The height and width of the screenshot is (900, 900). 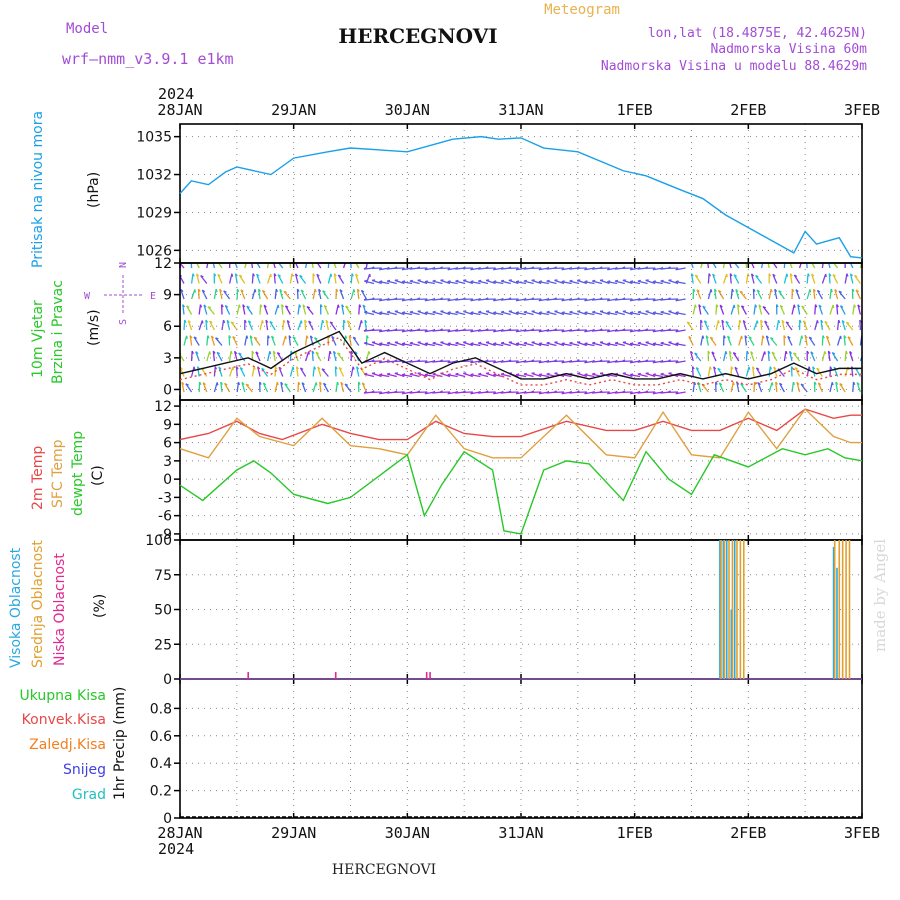 I want to click on panel-3: 100 75 50 25 0, so click(x=504, y=610).